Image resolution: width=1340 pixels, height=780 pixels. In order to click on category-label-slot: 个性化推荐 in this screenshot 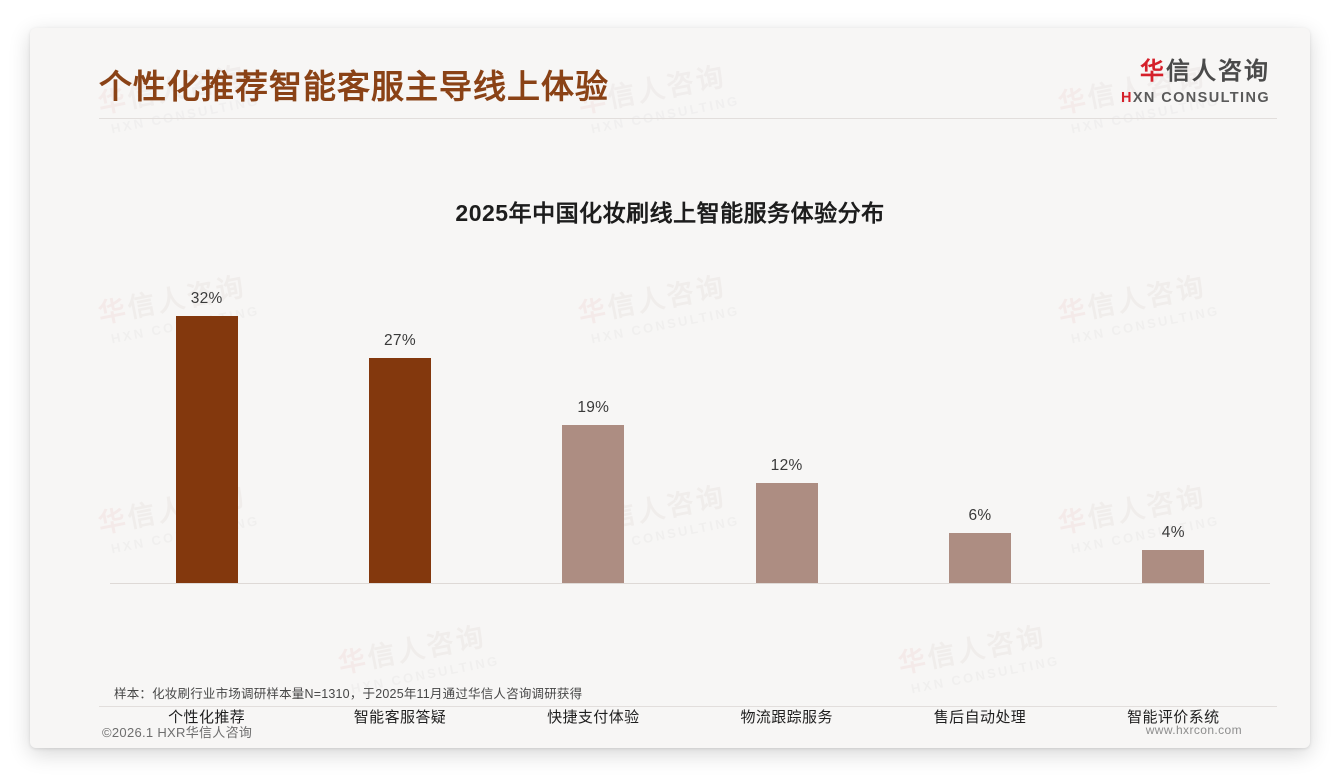, I will do `click(206, 716)`.